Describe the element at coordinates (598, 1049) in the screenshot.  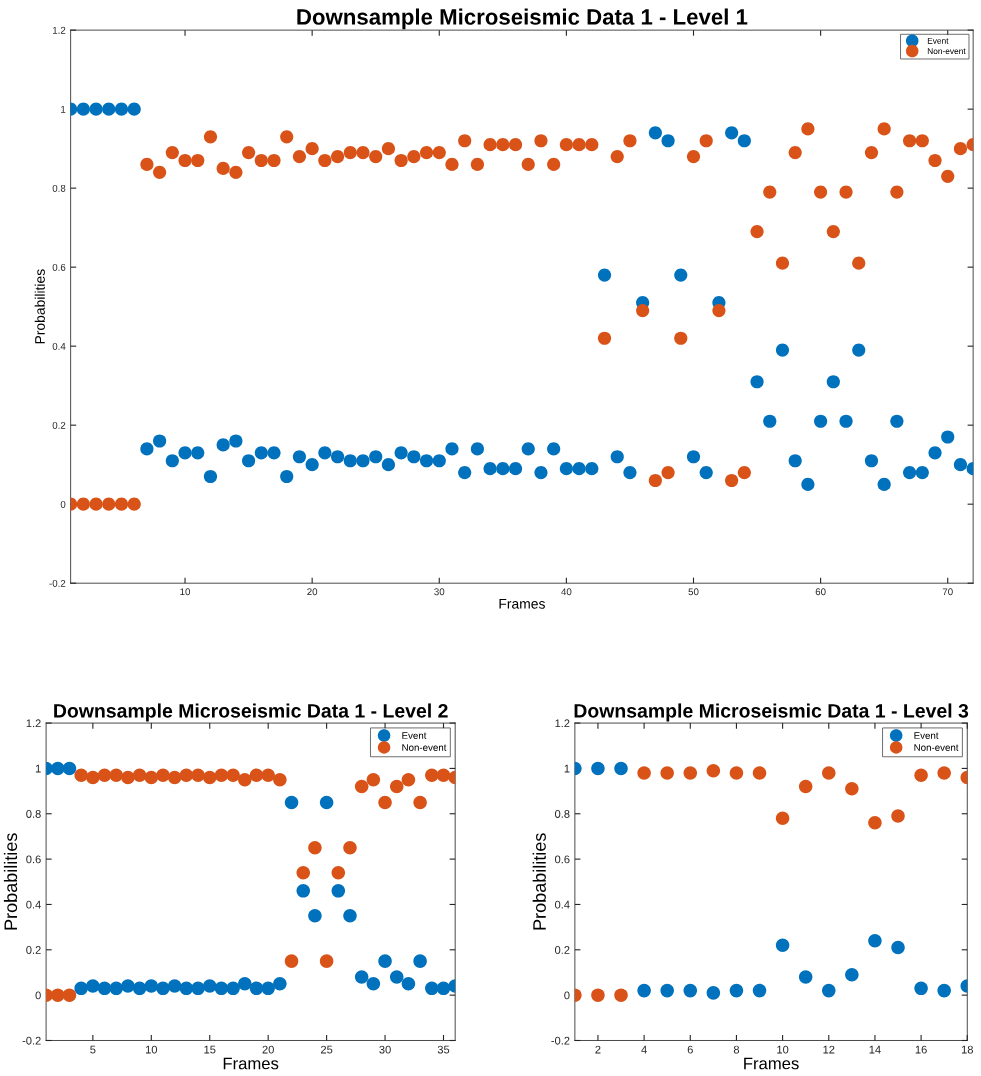
I see `x-tick-label: 2` at that location.